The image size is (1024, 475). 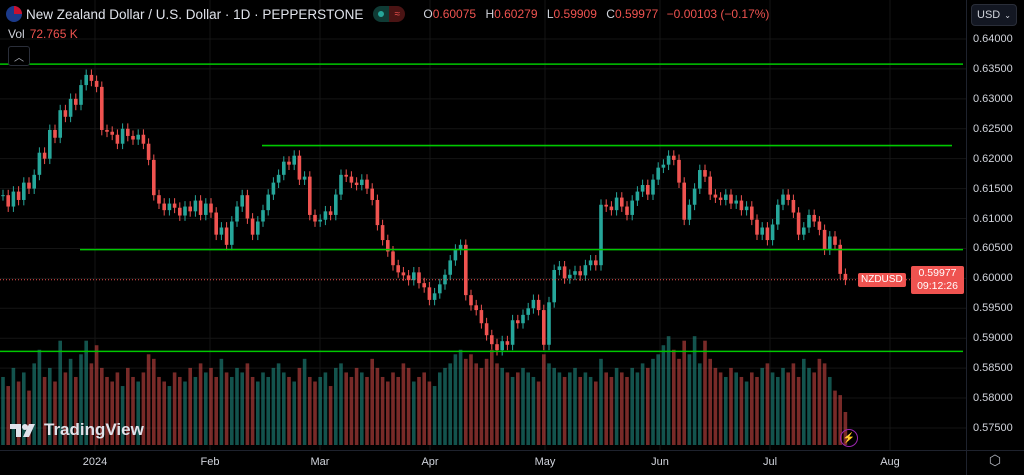 I want to click on currency-button: USD ⌄, so click(x=994, y=15).